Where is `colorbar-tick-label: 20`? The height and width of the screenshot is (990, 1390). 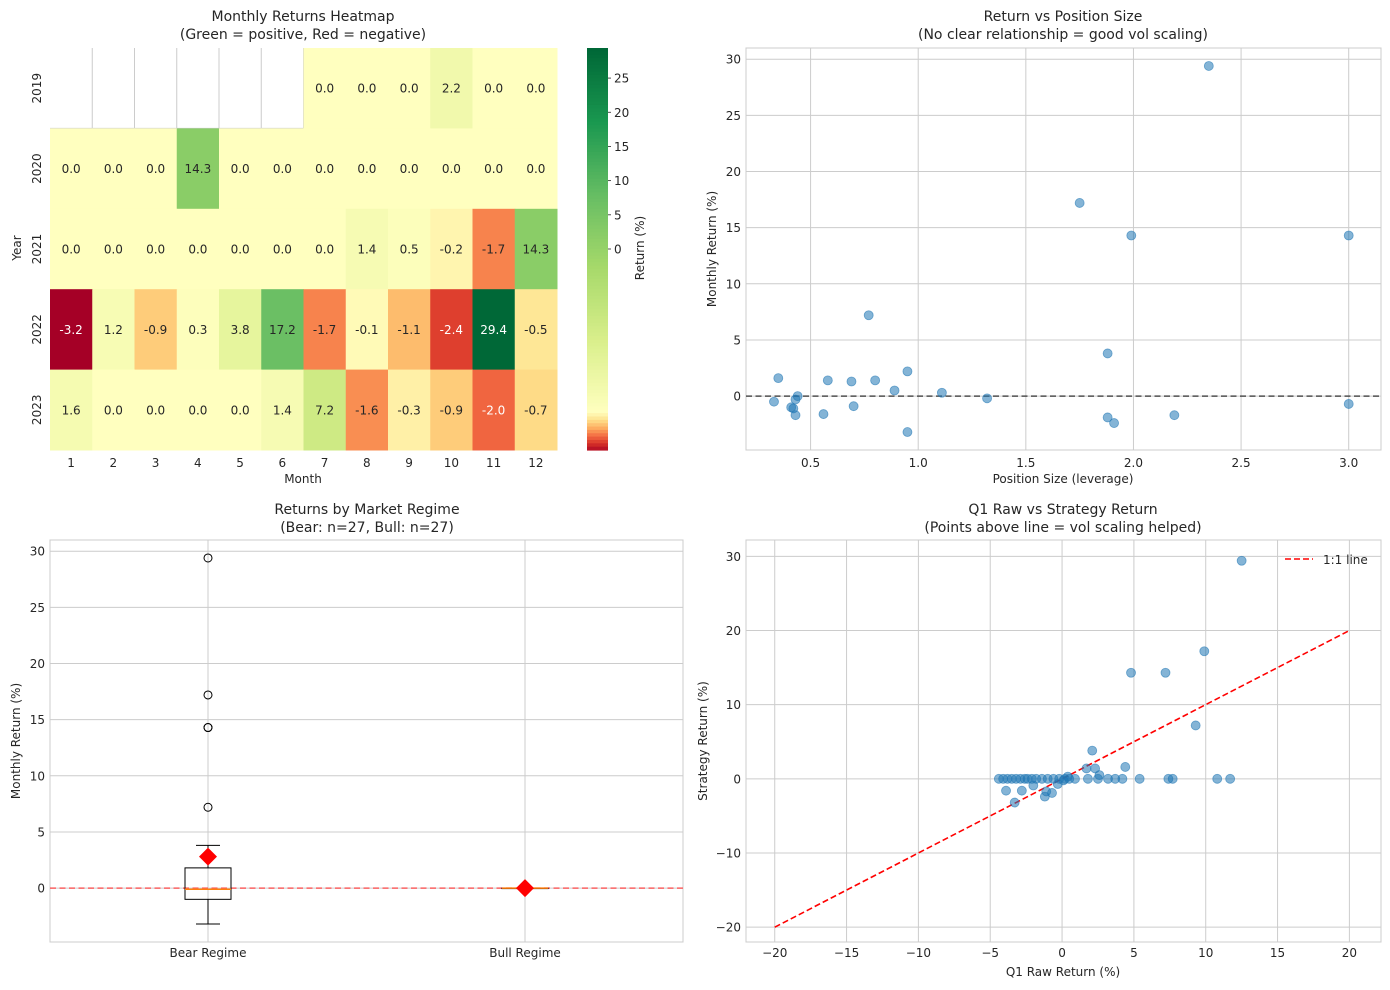 colorbar-tick-label: 20 is located at coordinates (621, 113).